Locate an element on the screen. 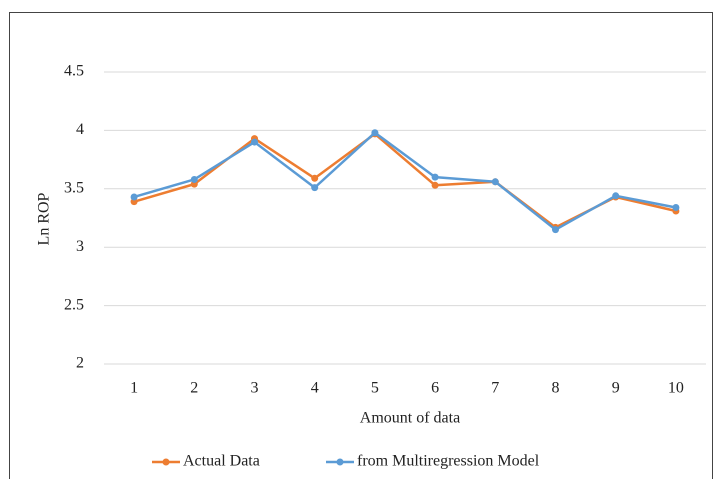  x-tick-label: 3 is located at coordinates (255, 388).